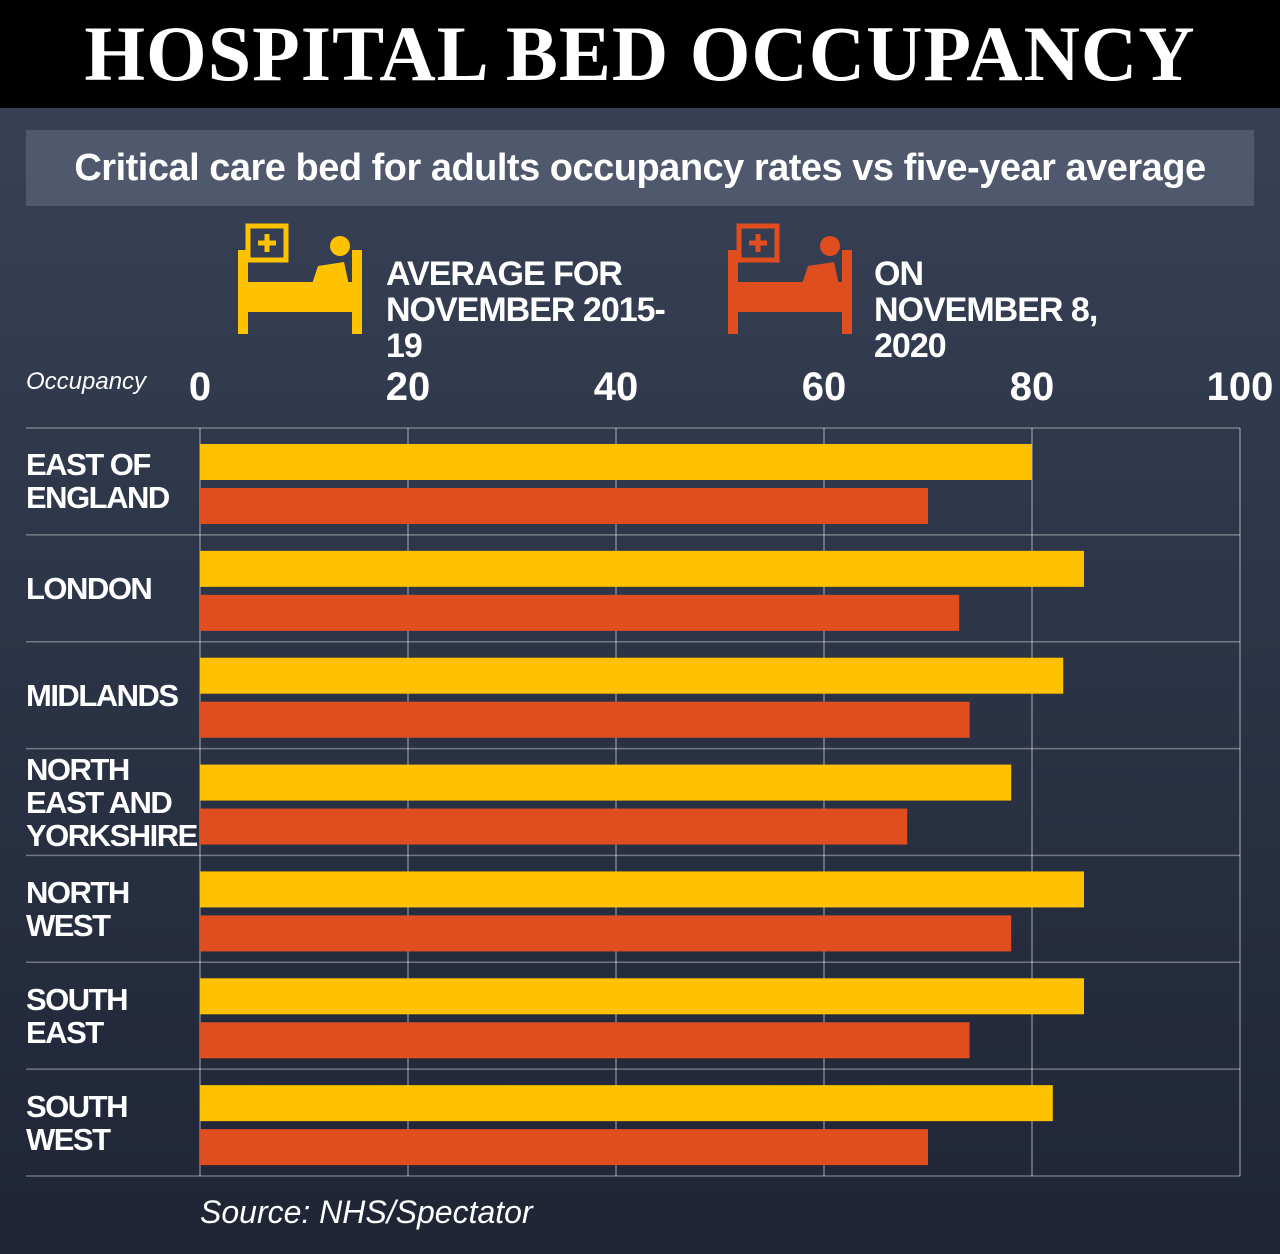  What do you see at coordinates (89, 588) in the screenshot?
I see `category-label: LONDON` at bounding box center [89, 588].